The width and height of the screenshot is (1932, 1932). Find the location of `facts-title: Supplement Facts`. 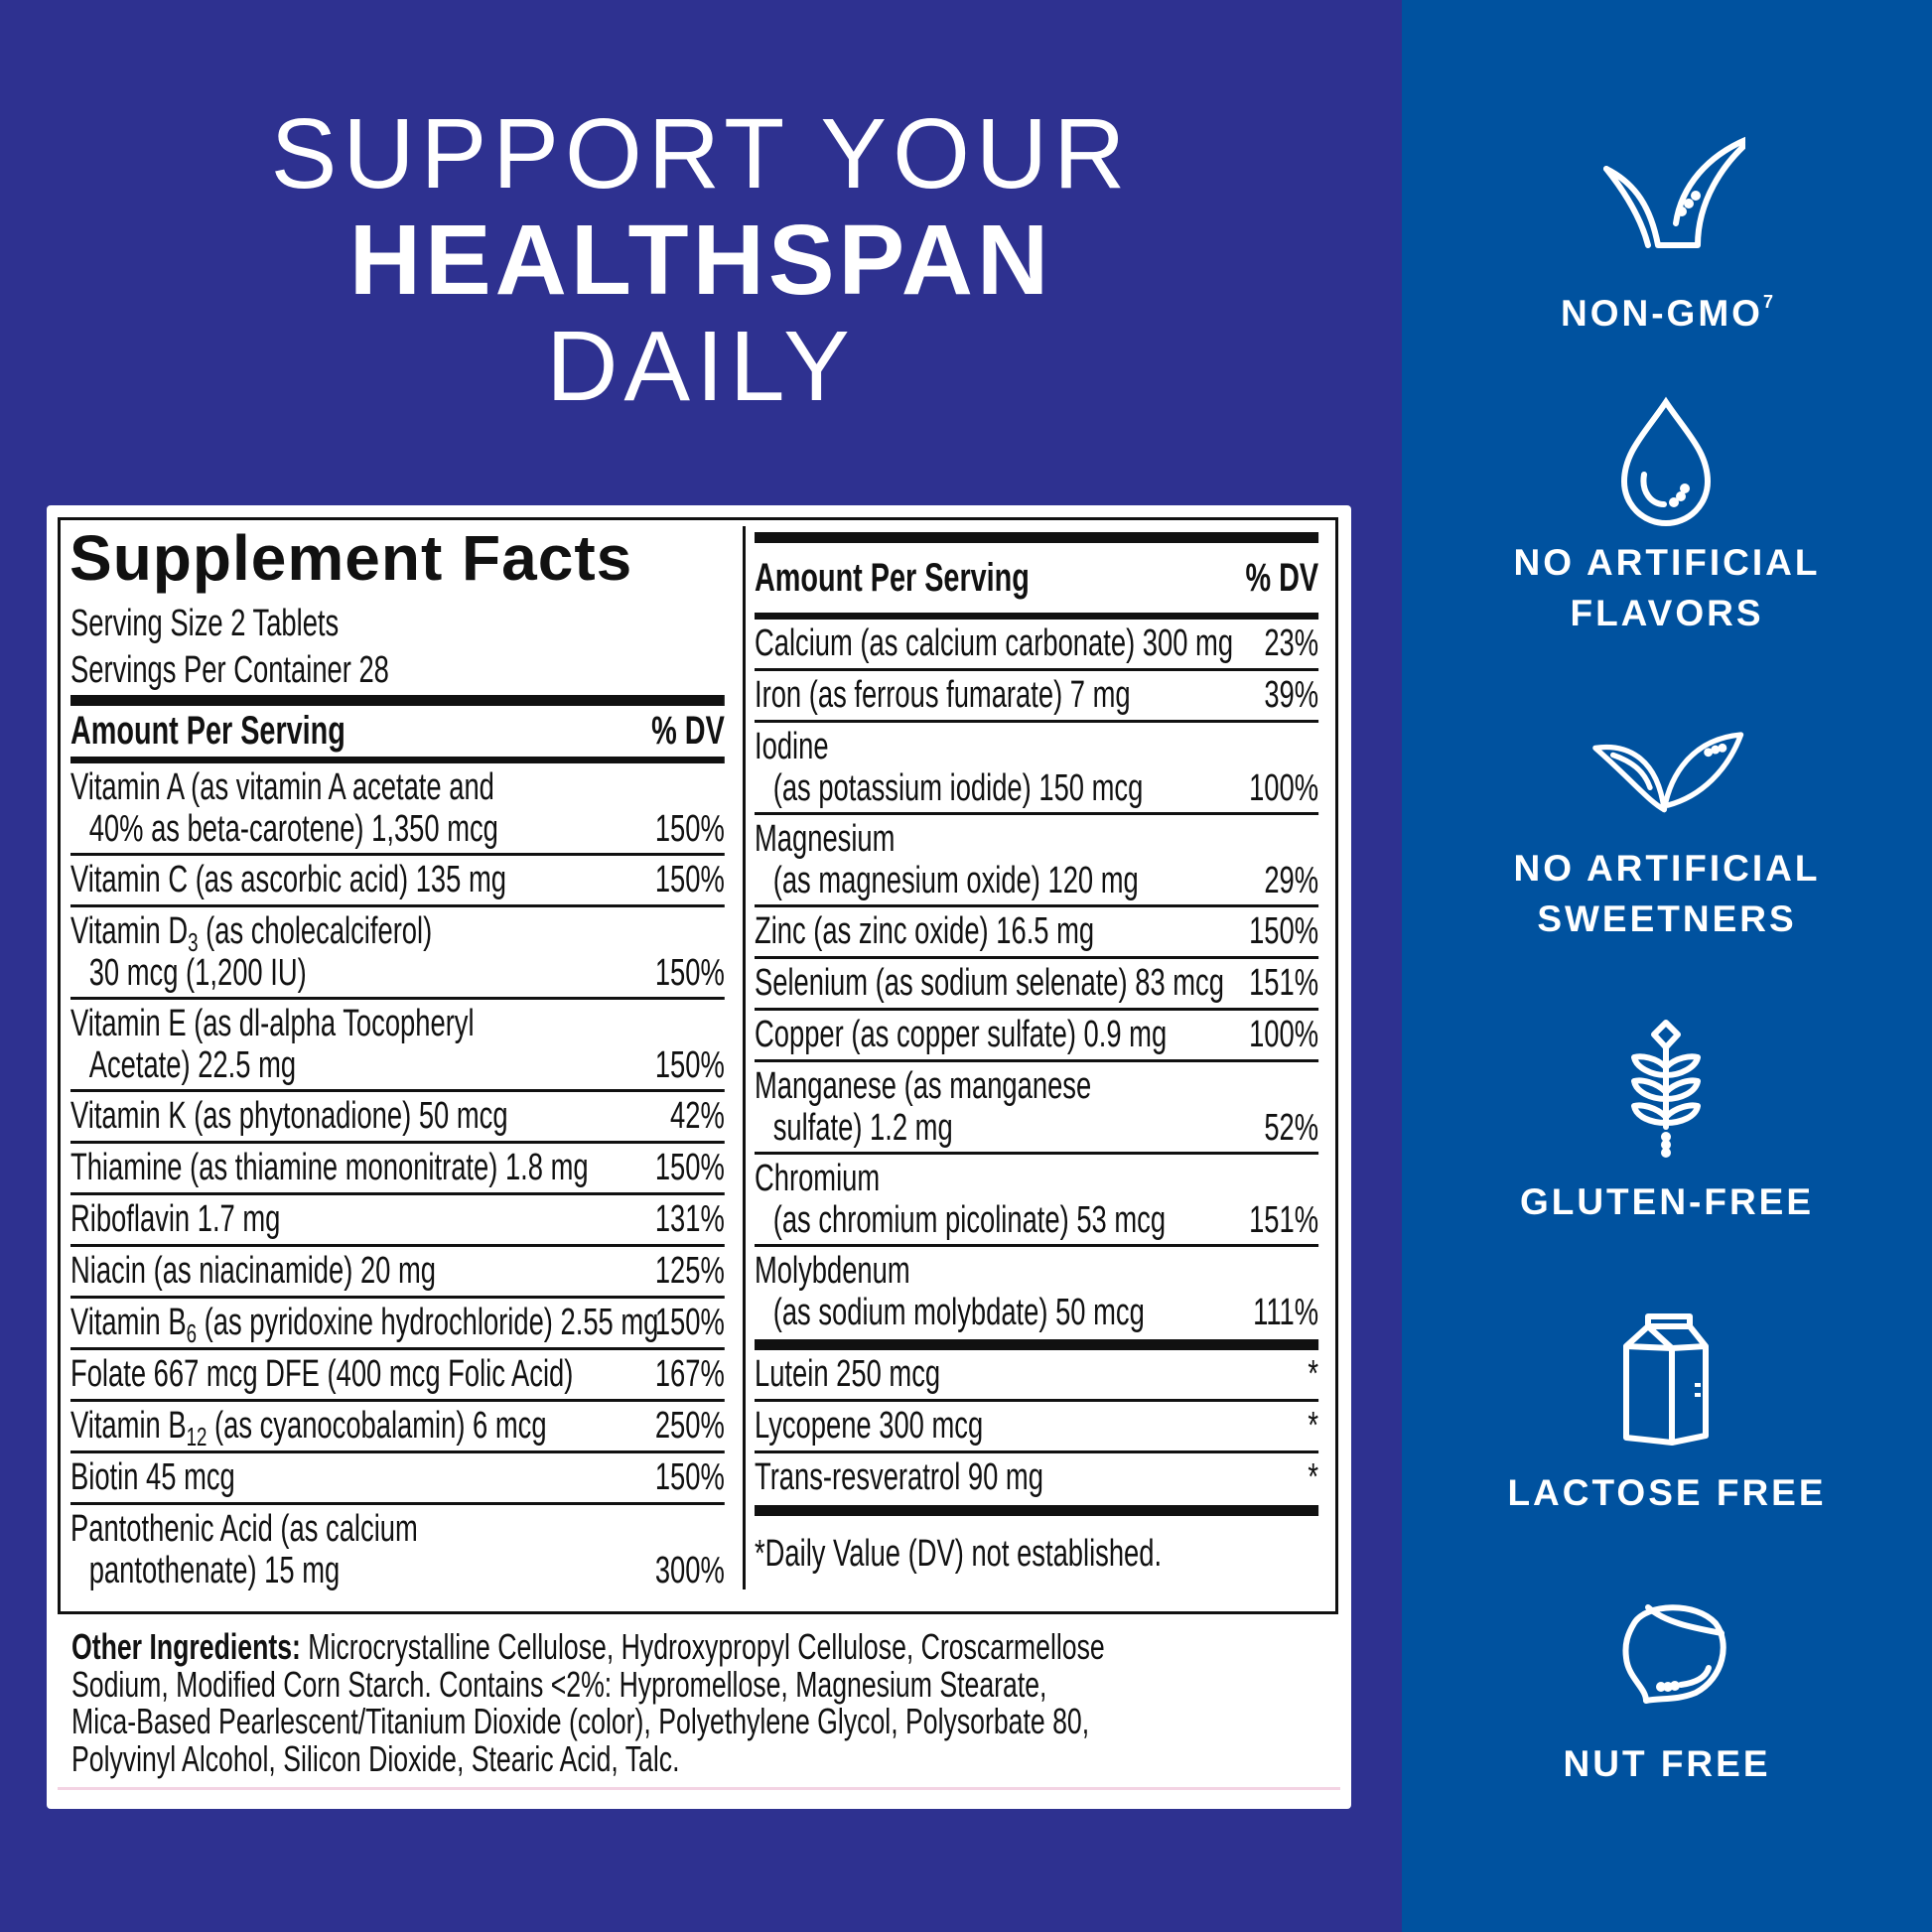

facts-title: Supplement Facts is located at coordinates (351, 558).